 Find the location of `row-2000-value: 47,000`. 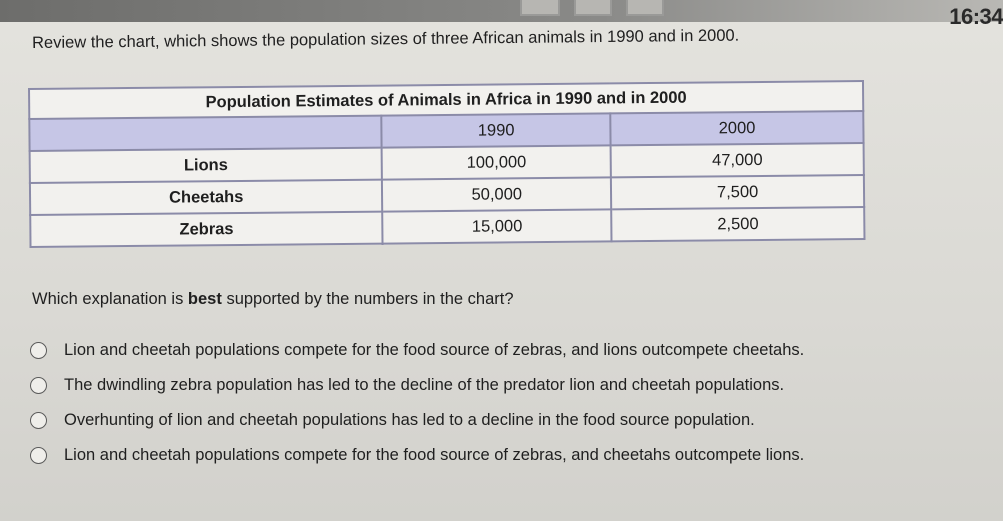

row-2000-value: 47,000 is located at coordinates (737, 160).